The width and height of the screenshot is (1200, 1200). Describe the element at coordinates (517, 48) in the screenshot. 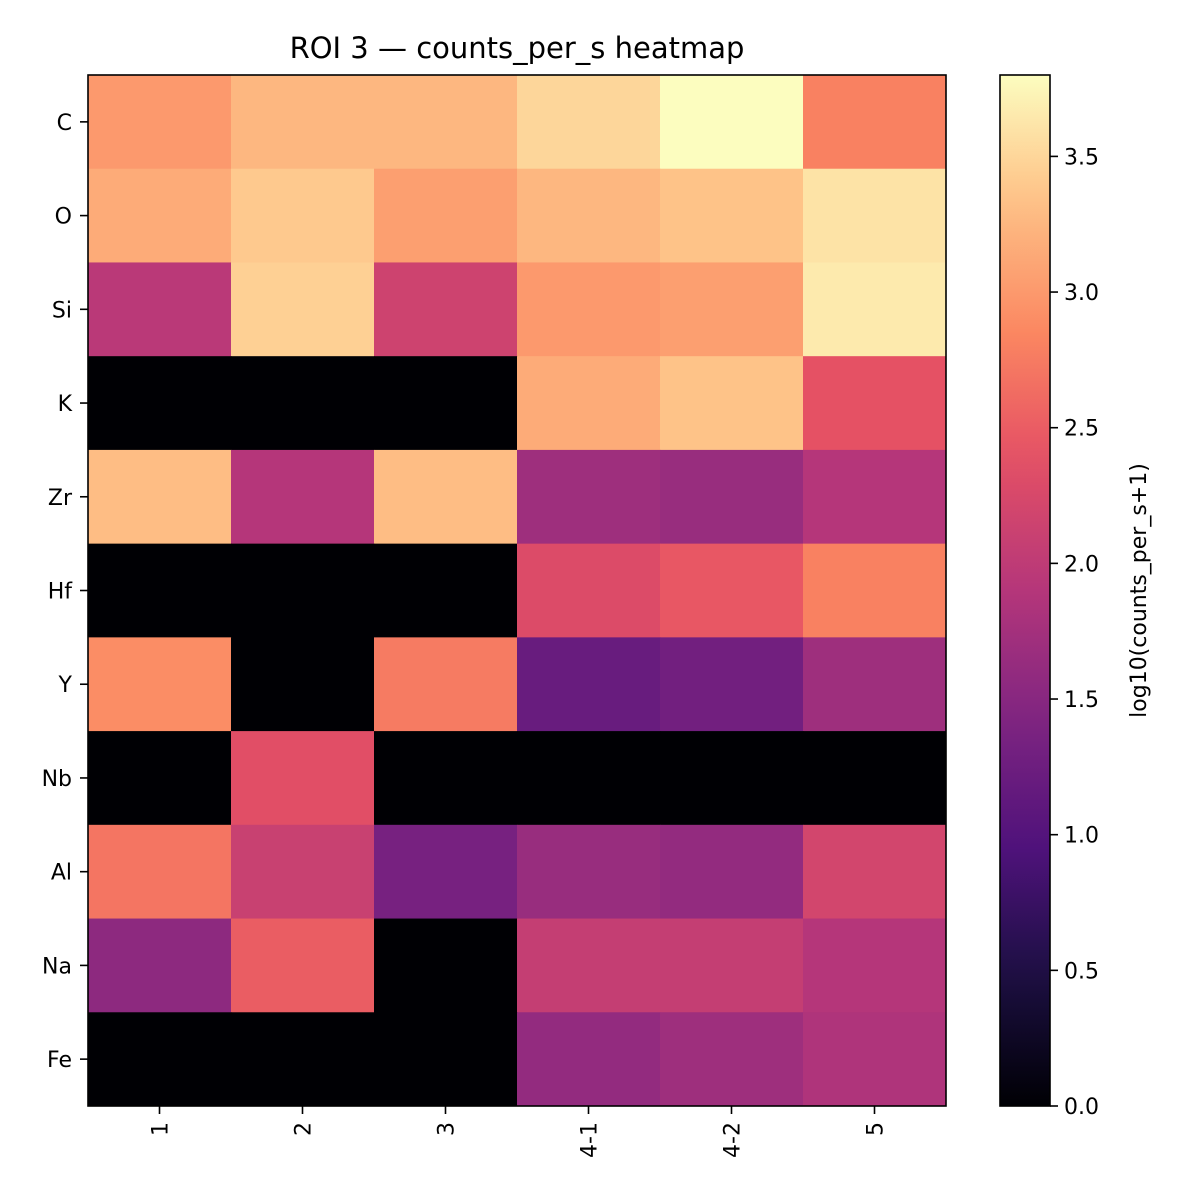

I see `chart-title: ROI 3 — counts_per_s heatmap` at that location.